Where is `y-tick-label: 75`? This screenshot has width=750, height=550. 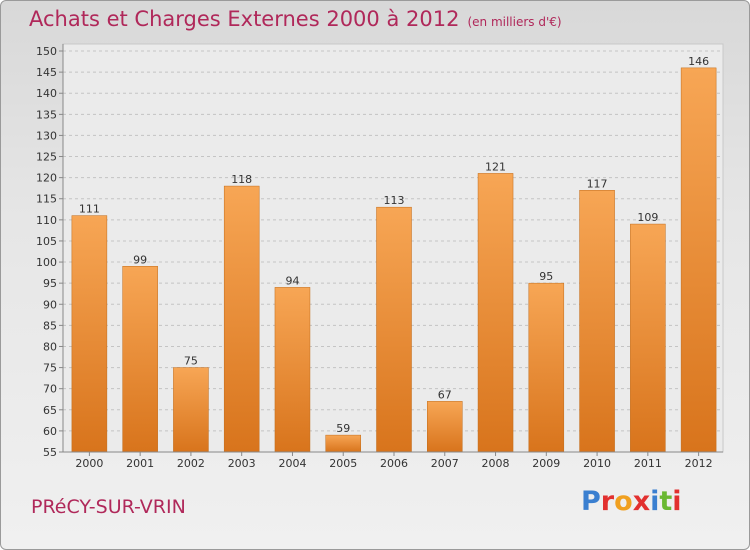 y-tick-label: 75 is located at coordinates (50, 368).